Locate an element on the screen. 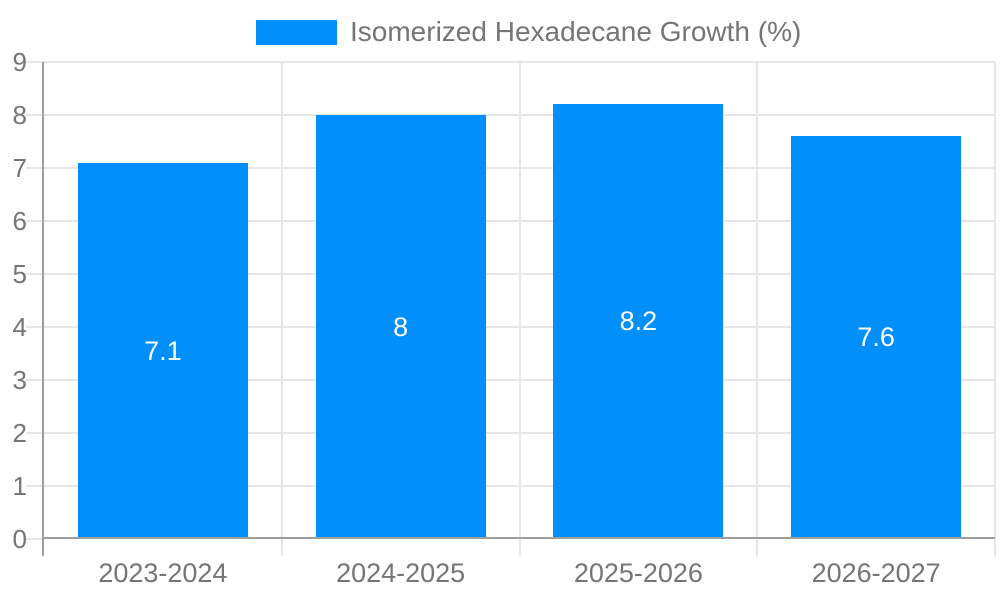 The height and width of the screenshot is (600, 1000). legend-label: Isomerized Hexadecane Growth (%) is located at coordinates (576, 31).